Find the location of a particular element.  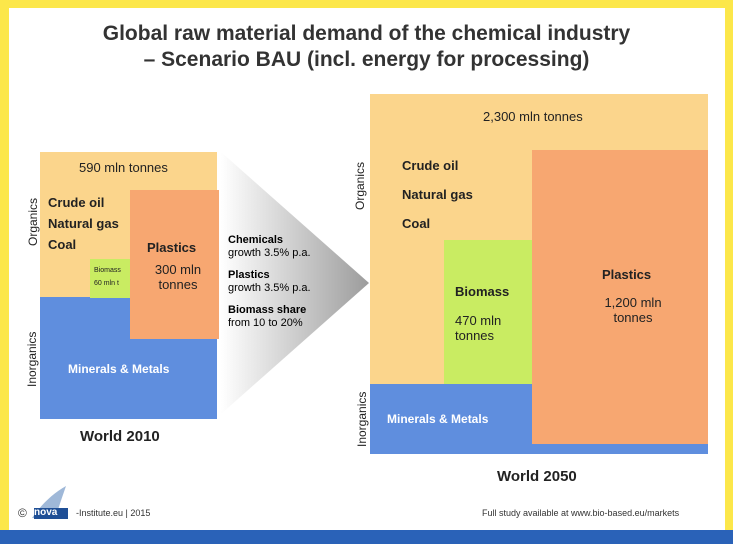

biomass-2050-box is located at coordinates (488, 312).